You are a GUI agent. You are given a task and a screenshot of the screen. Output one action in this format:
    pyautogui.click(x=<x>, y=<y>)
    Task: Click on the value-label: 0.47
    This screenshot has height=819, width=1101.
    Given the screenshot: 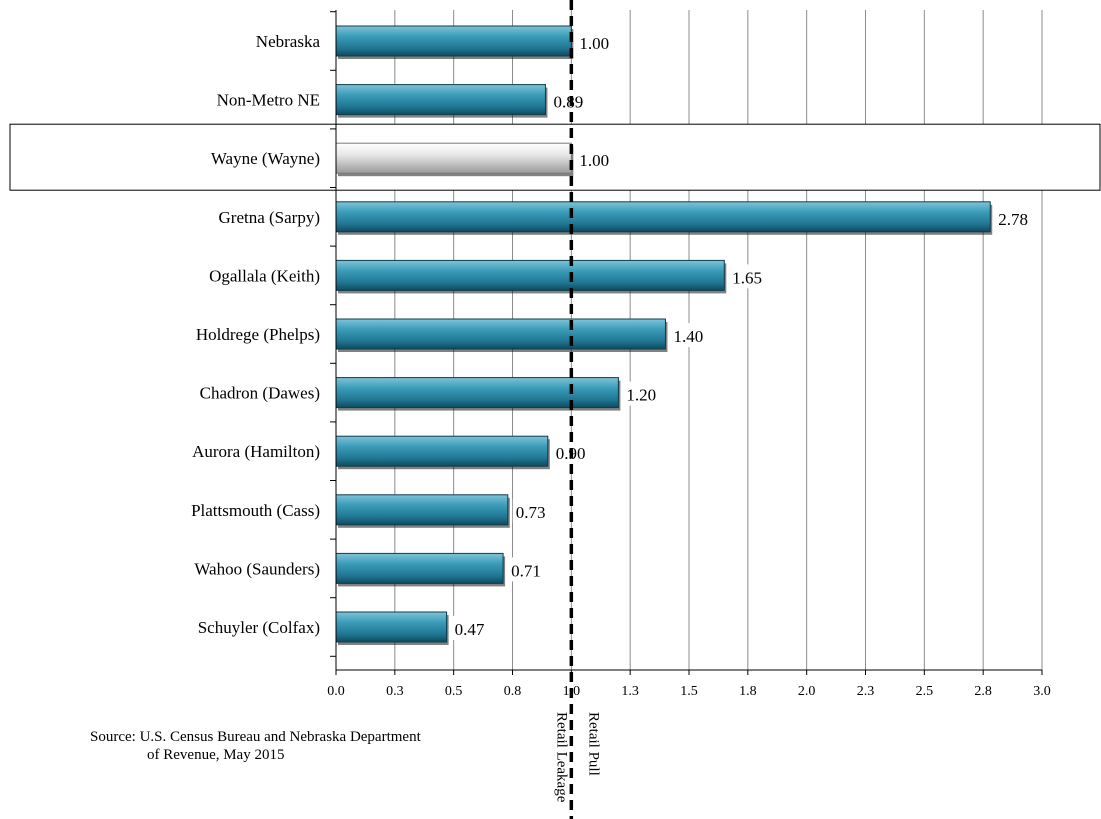 What is the action you would take?
    pyautogui.click(x=470, y=629)
    